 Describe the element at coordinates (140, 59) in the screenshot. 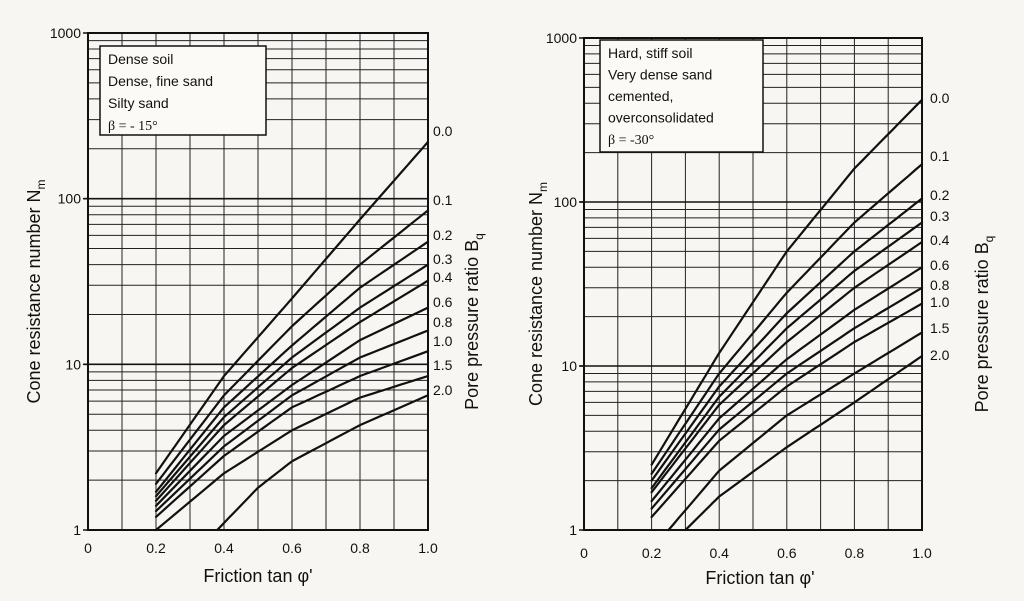

I see `soil-description-line: Dense soil` at that location.